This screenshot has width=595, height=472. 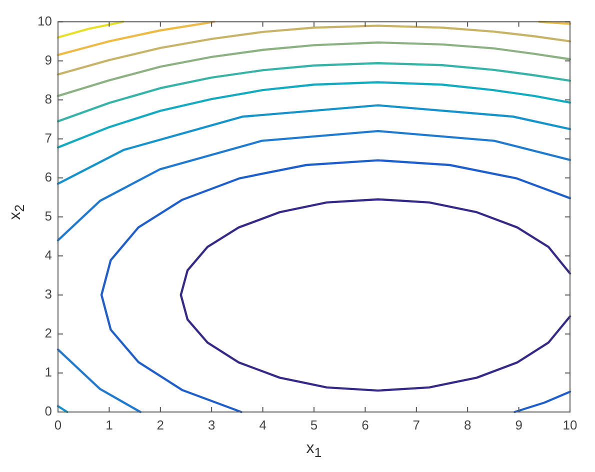 I want to click on x-tick-label: 3, so click(x=212, y=424).